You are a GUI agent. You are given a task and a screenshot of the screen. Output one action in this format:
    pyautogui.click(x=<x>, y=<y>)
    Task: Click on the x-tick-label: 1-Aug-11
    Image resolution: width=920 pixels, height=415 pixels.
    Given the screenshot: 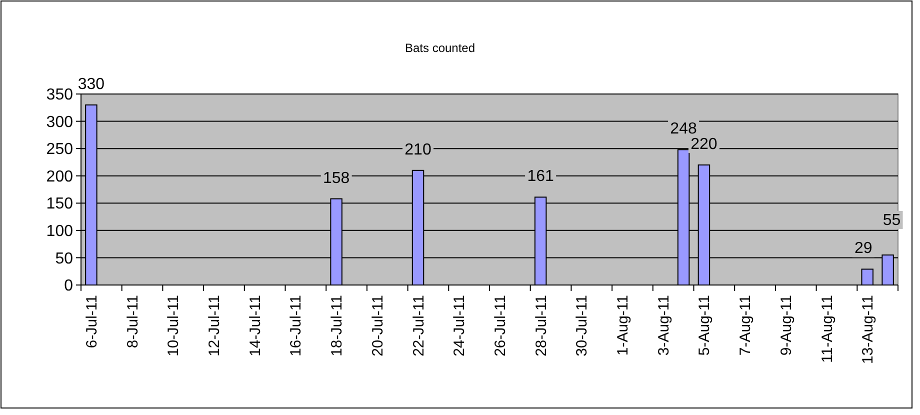 What is the action you would take?
    pyautogui.click(x=623, y=325)
    